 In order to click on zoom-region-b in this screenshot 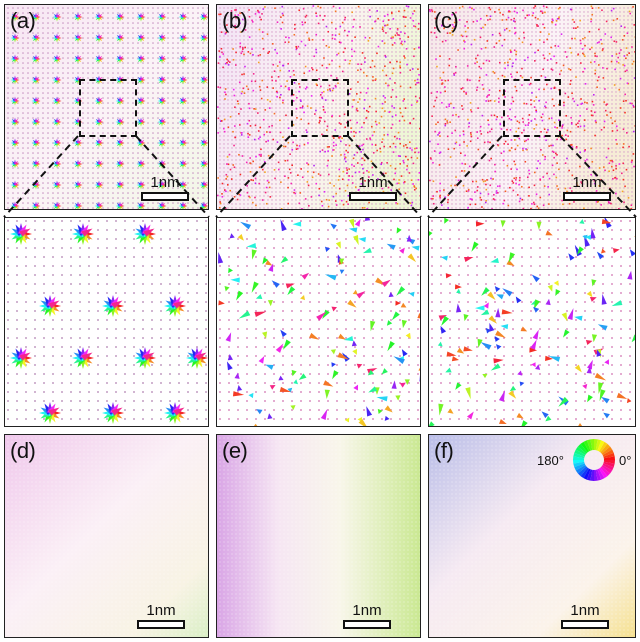, I will do `click(320, 108)`.